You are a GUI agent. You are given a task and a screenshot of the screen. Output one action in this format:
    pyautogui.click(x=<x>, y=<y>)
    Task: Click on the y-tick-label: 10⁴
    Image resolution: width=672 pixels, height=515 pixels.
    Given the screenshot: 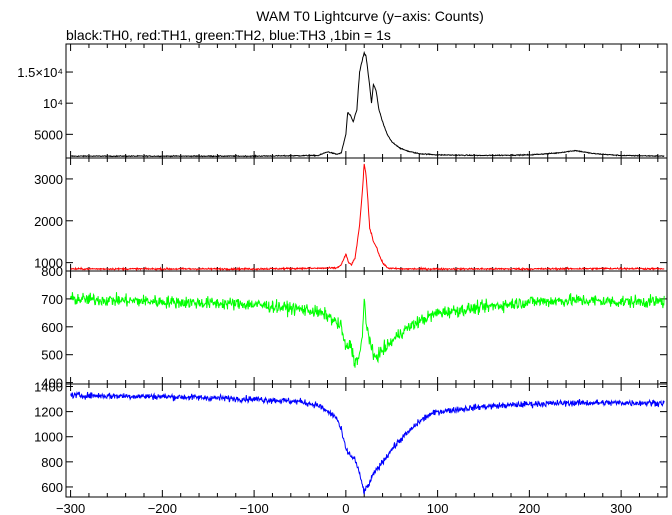 What is the action you would take?
    pyautogui.click(x=53, y=103)
    